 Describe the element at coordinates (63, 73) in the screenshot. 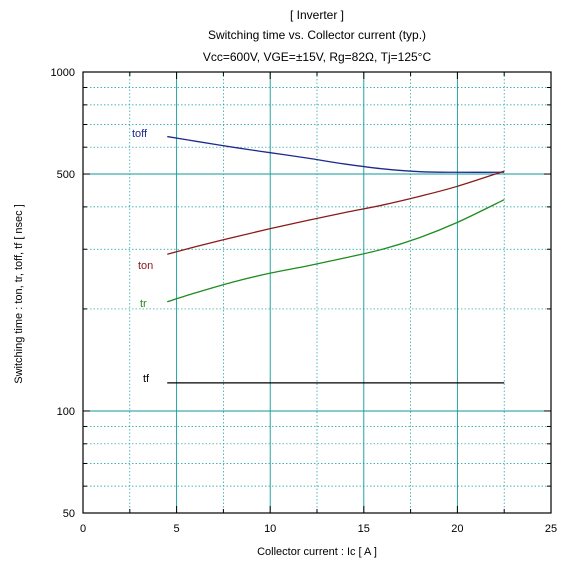

I see `y-tick-label: 1000` at that location.